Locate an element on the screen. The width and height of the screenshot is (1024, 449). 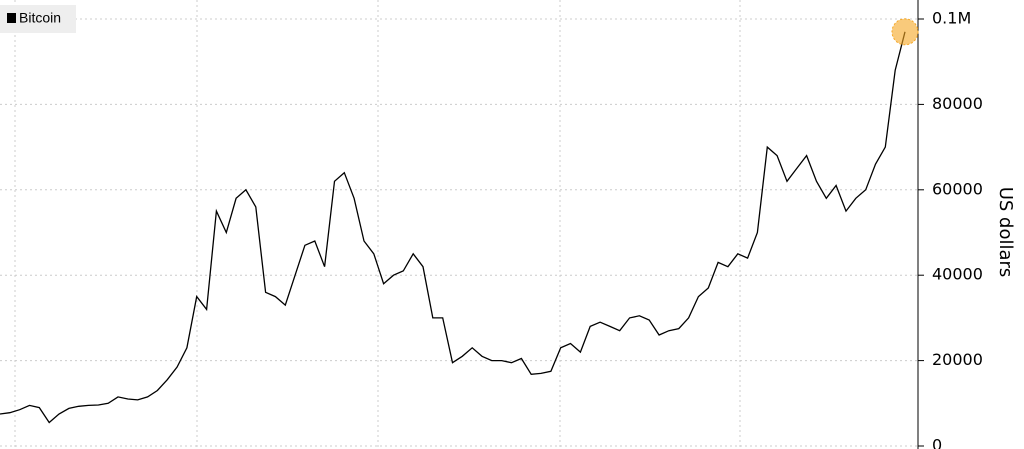
legend-label: Bitcoin is located at coordinates (40, 18).